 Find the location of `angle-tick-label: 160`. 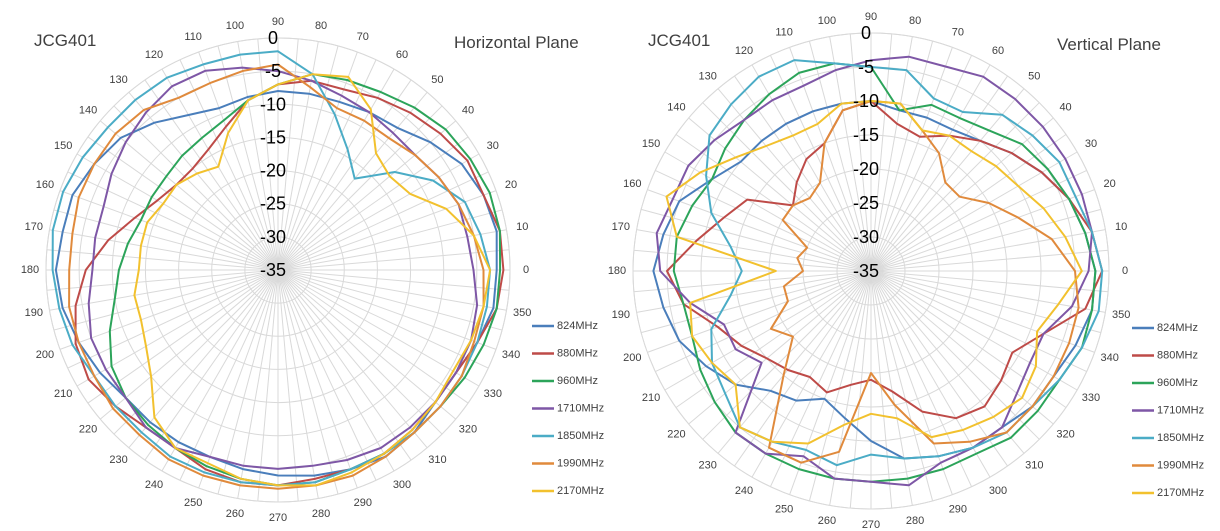

angle-tick-label: 160 is located at coordinates (632, 184).